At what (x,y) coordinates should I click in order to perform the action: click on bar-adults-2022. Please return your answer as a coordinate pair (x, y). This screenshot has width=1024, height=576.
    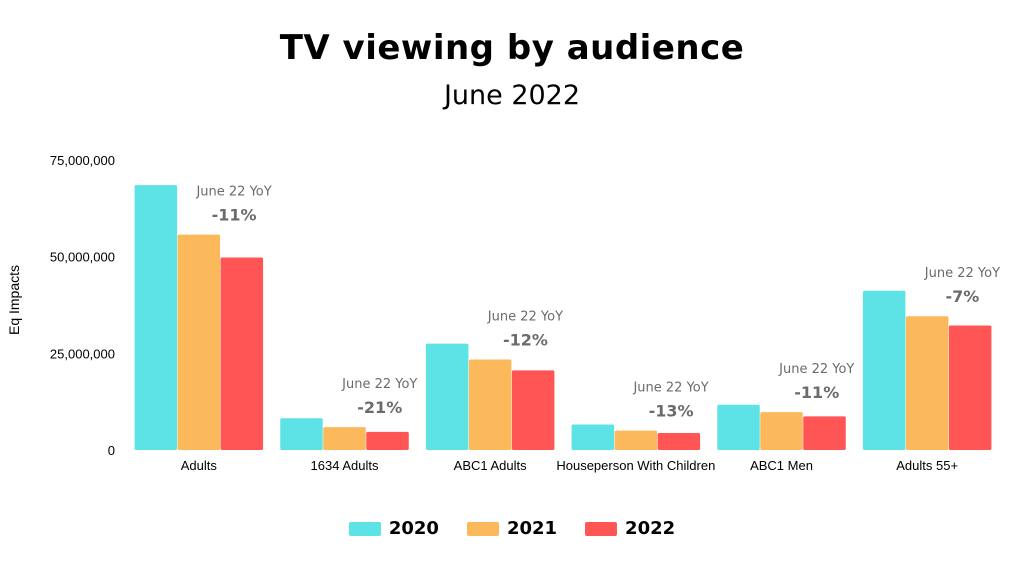
    Looking at the image, I should click on (242, 353).